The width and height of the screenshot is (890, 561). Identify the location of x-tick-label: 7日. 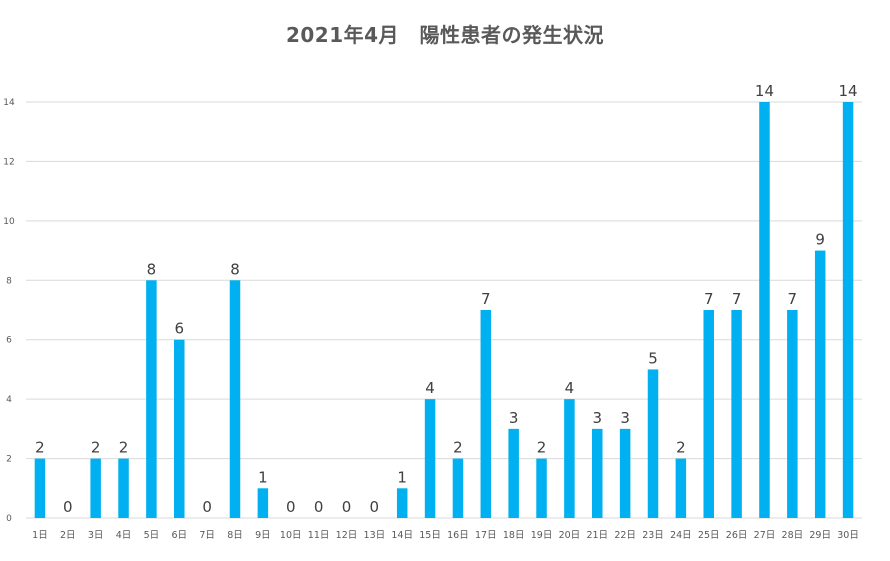
(207, 535).